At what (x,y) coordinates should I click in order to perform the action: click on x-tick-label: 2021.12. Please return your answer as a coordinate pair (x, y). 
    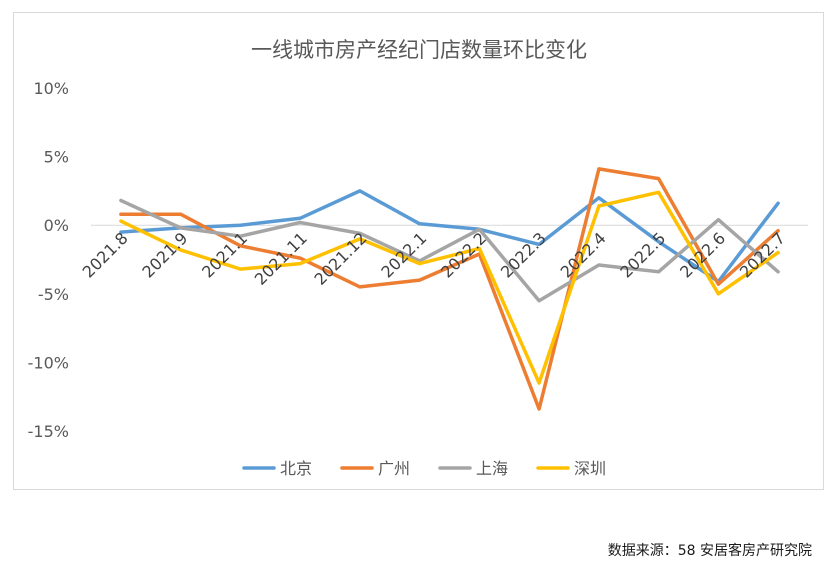
    Looking at the image, I should click on (340, 259).